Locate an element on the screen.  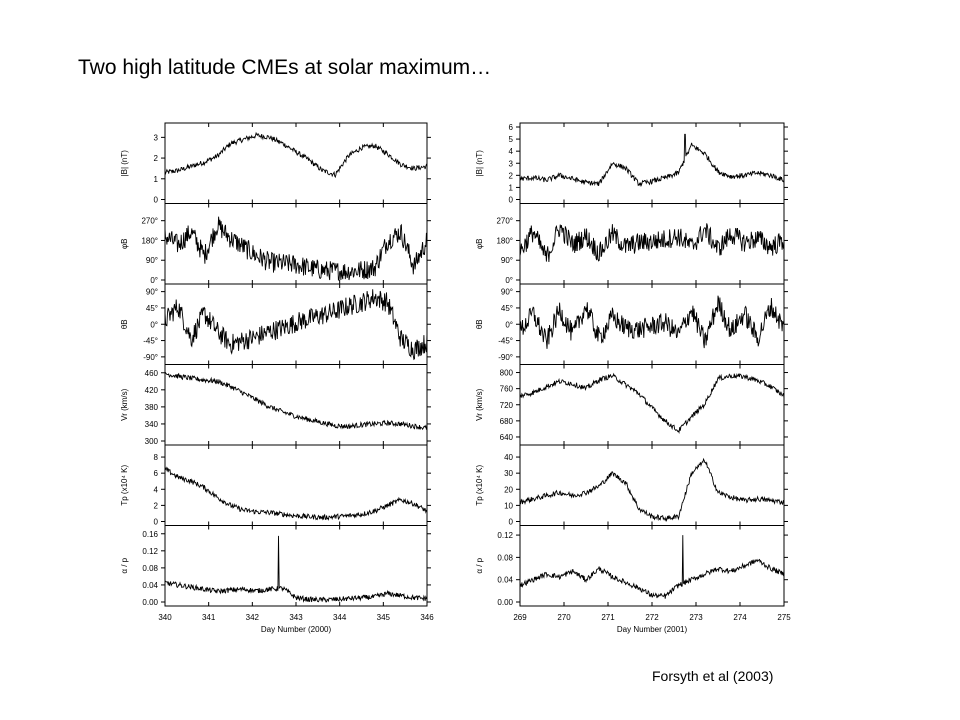
panel-right-2: -90° -45° 0° 45° 90° θB is located at coordinates (631, 324).